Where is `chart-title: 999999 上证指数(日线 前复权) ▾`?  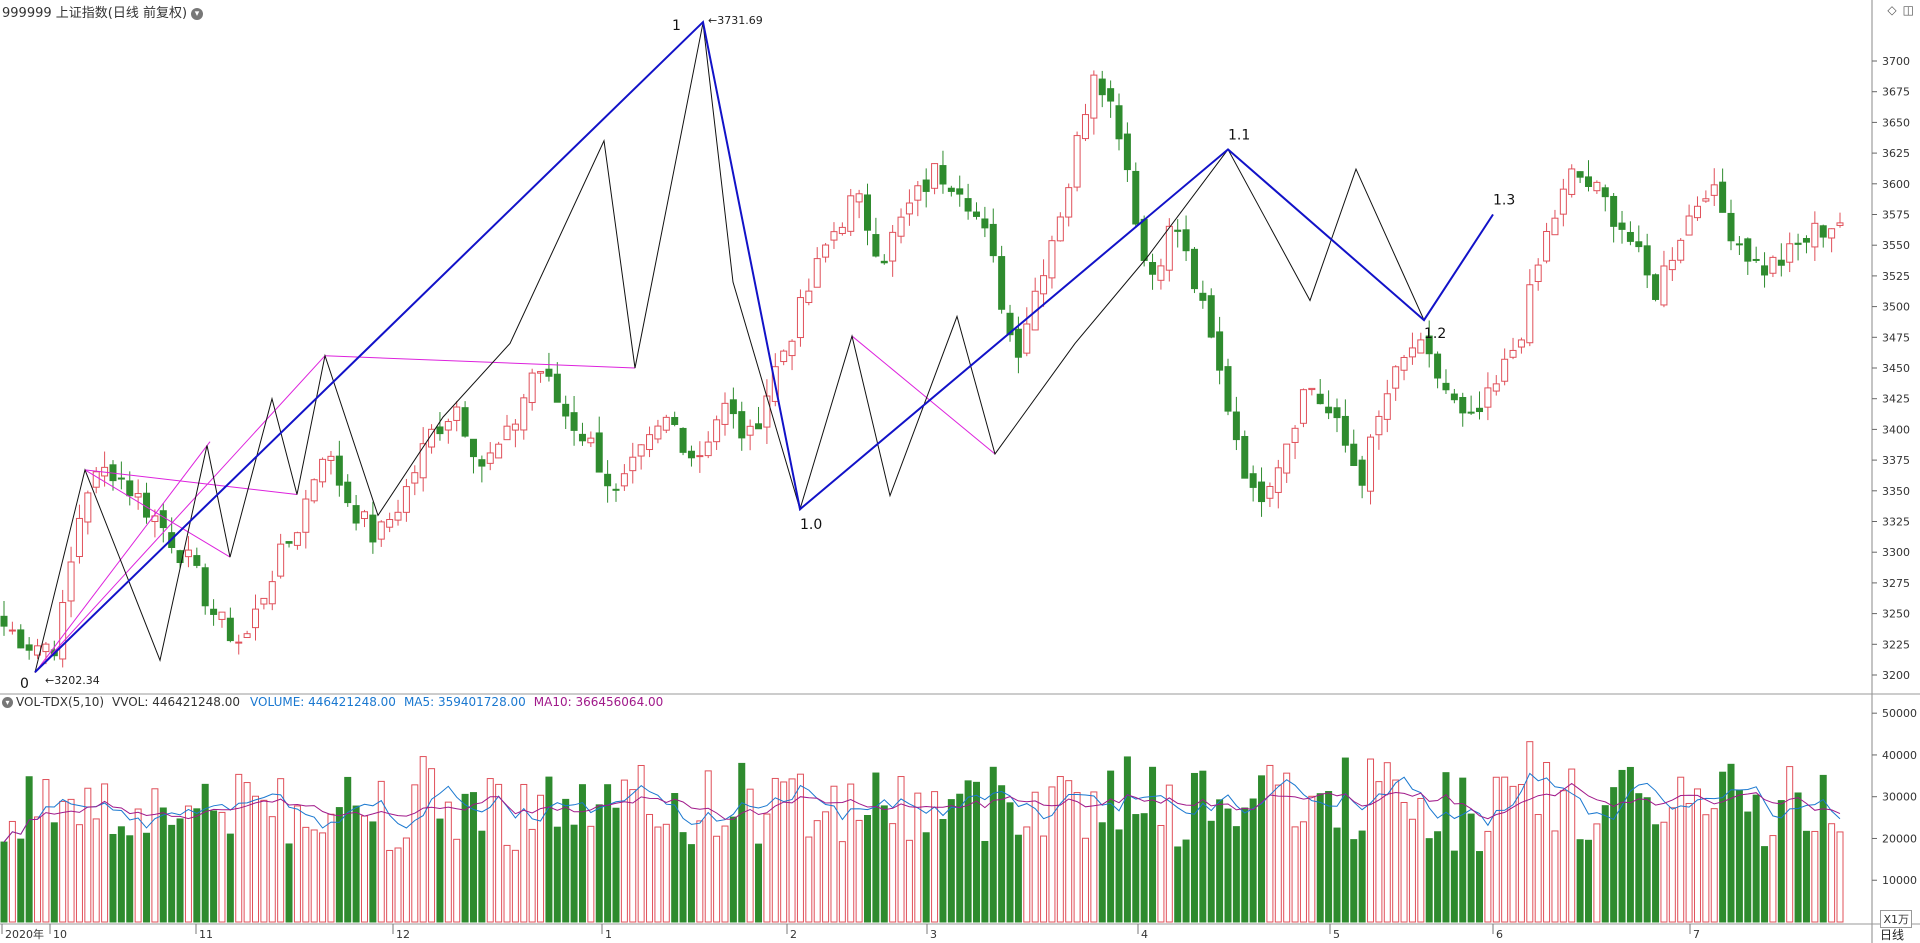
chart-title: 999999 上证指数(日线 前复权) ▾ is located at coordinates (103, 11).